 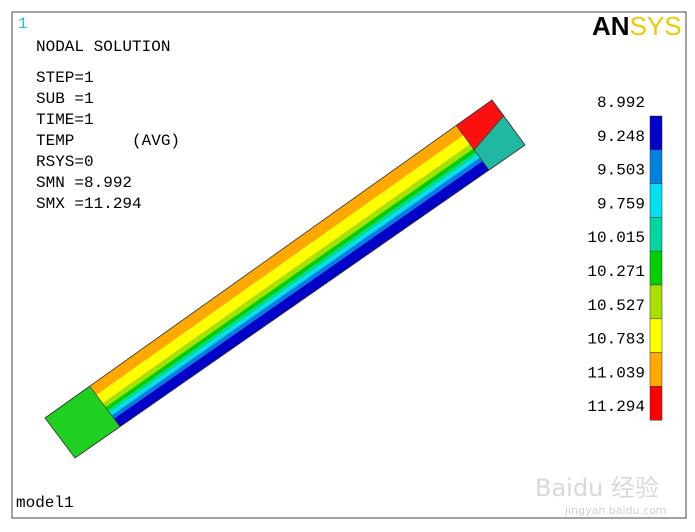 I want to click on window-number: 1, so click(x=23, y=24).